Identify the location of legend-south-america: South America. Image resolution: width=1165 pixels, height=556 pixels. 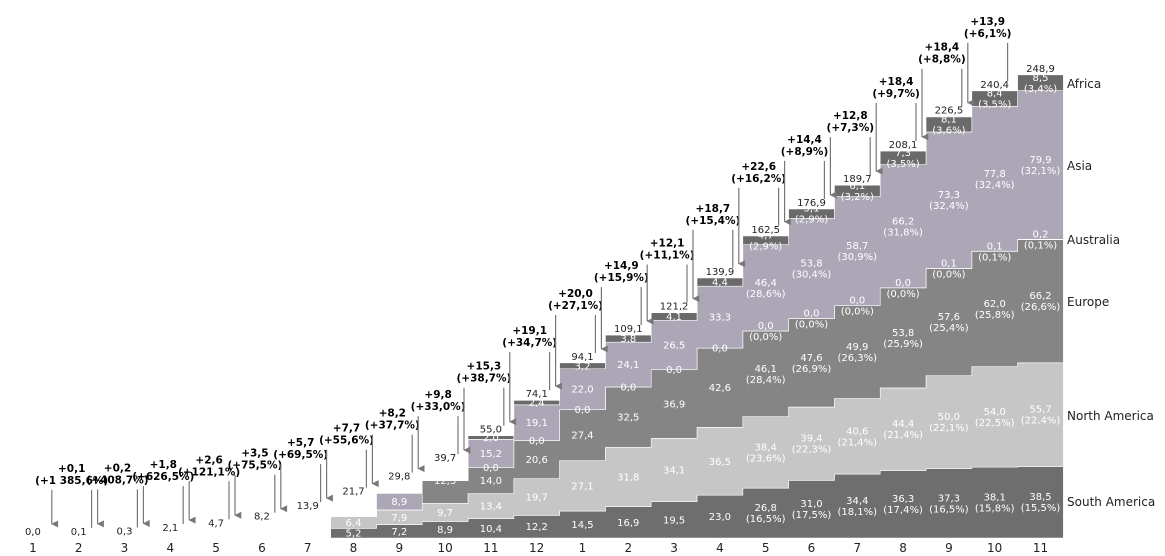
(1111, 502).